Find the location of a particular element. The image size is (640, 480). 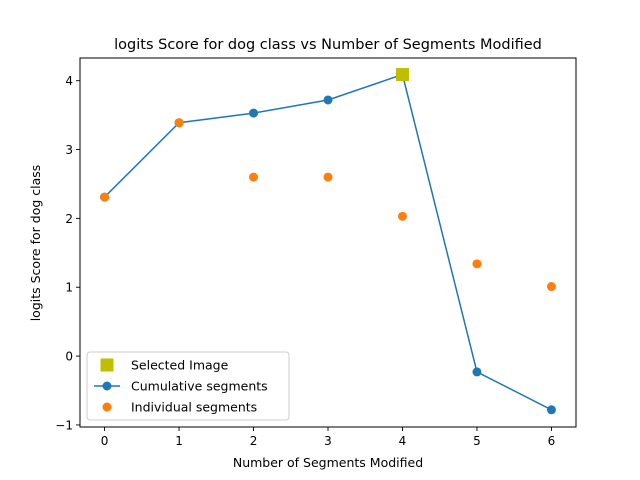

y-tick-label: 3 is located at coordinates (69, 150).